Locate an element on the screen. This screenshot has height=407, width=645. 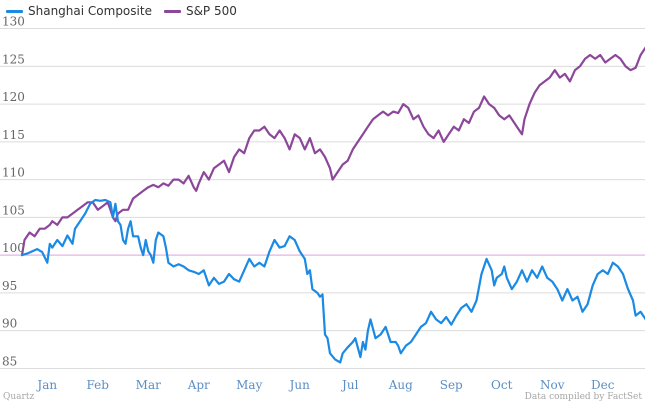
x-tick-label: Jul is located at coordinates (349, 385).